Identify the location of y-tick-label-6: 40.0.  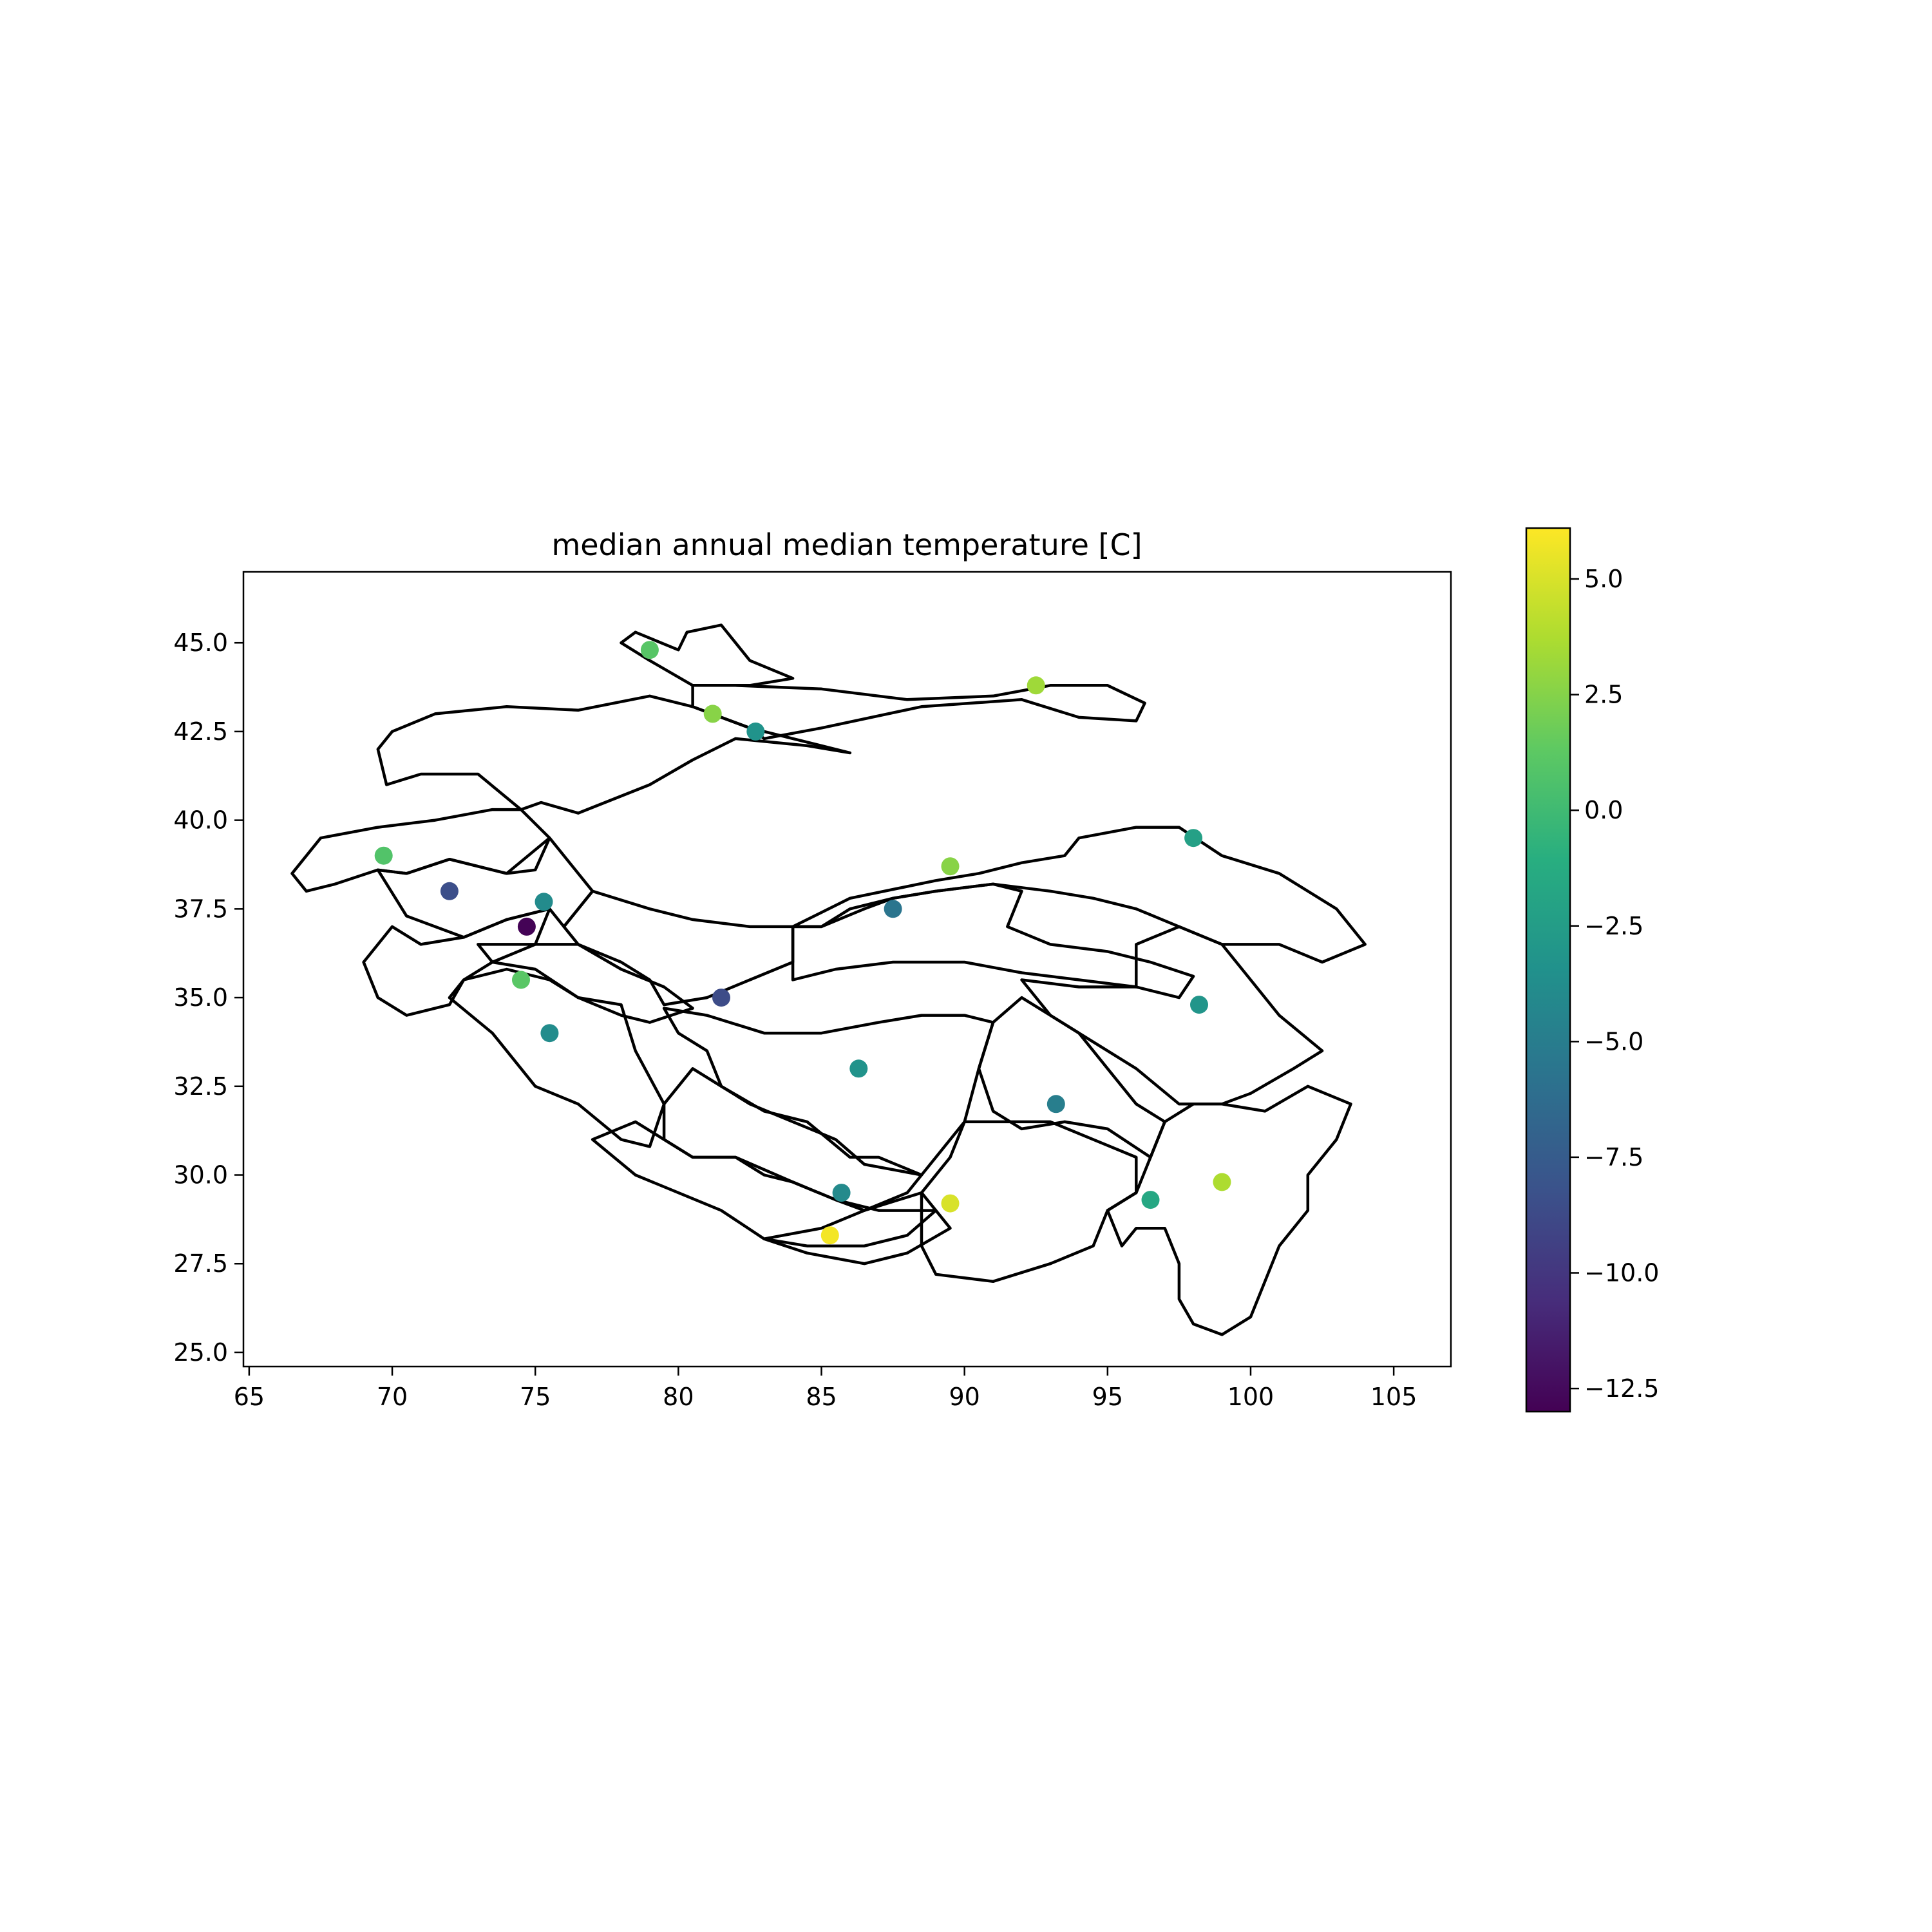
(200, 820).